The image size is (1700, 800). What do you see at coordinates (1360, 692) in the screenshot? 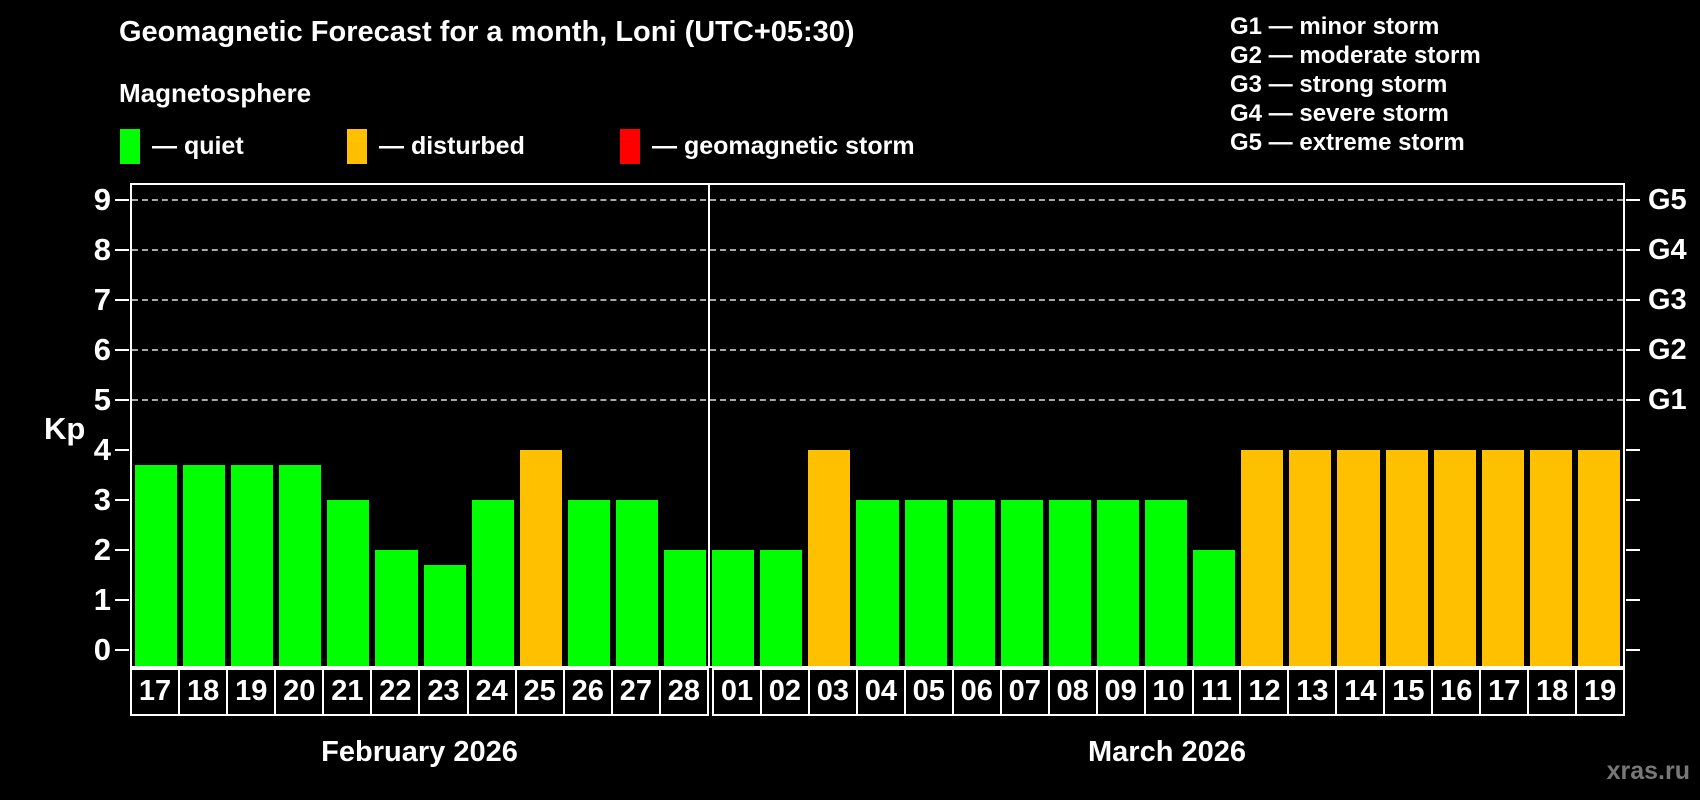
I see `date-cell: 14` at bounding box center [1360, 692].